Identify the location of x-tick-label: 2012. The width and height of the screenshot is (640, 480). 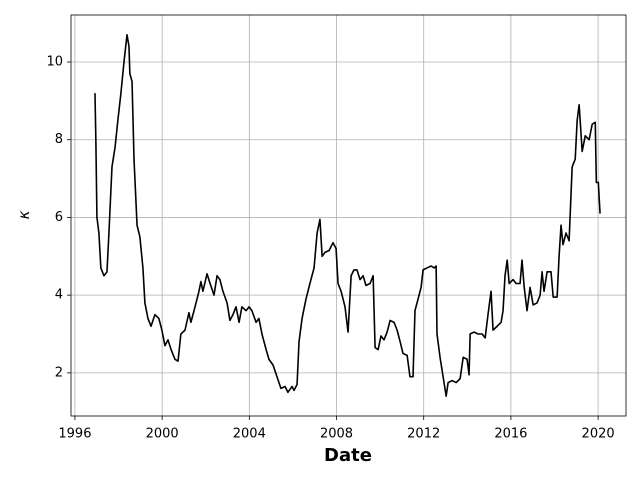
(423, 434).